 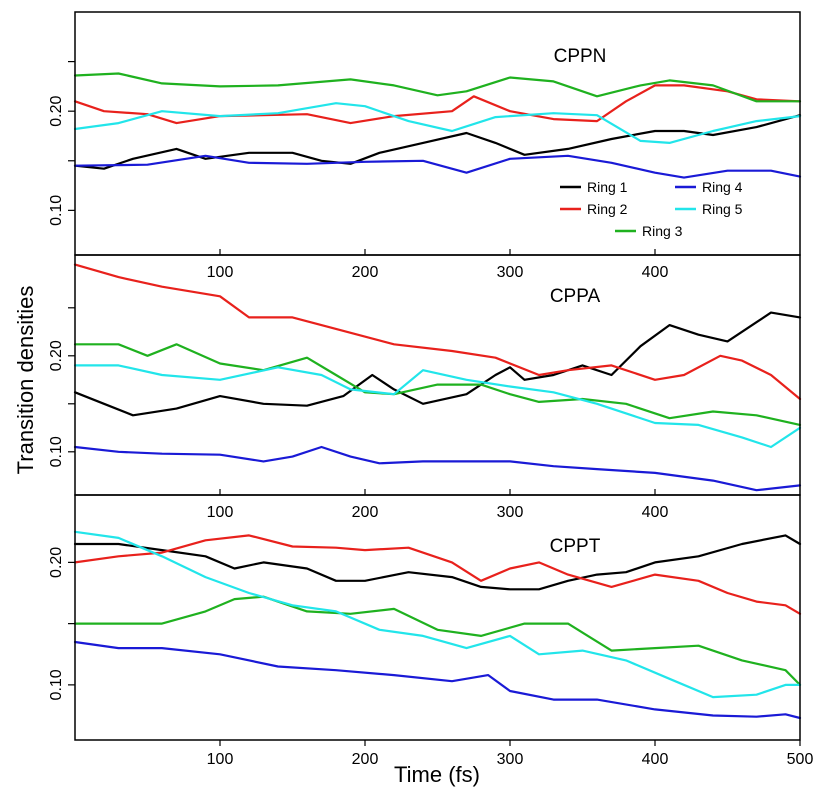 I want to click on x-axis-label: Time (fs), so click(x=437, y=774).